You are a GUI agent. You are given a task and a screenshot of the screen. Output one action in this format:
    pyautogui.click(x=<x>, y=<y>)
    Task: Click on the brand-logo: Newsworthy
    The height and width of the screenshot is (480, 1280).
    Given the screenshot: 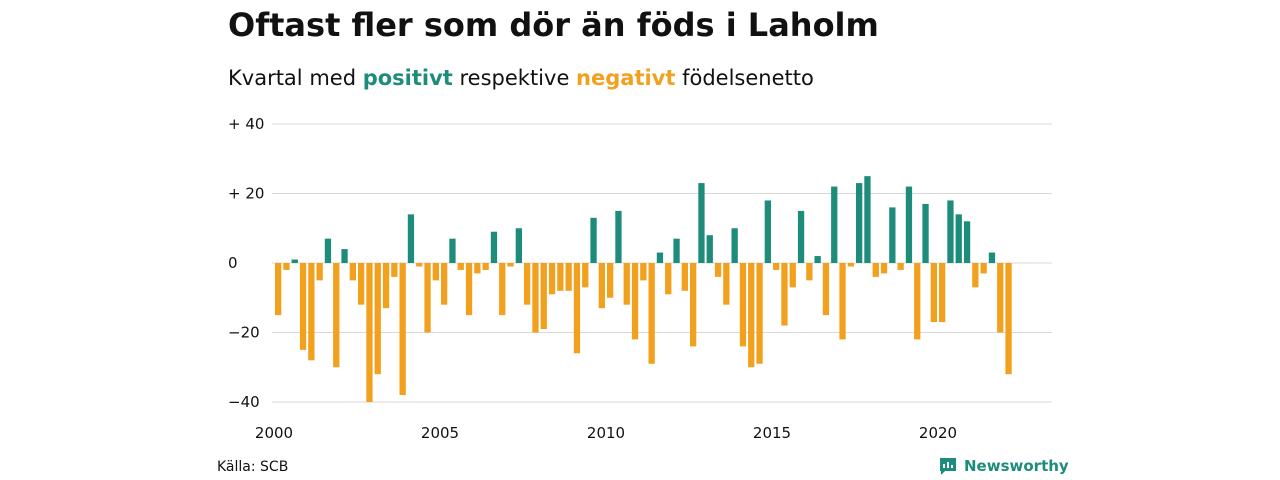 What is the action you would take?
    pyautogui.click(x=1003, y=466)
    